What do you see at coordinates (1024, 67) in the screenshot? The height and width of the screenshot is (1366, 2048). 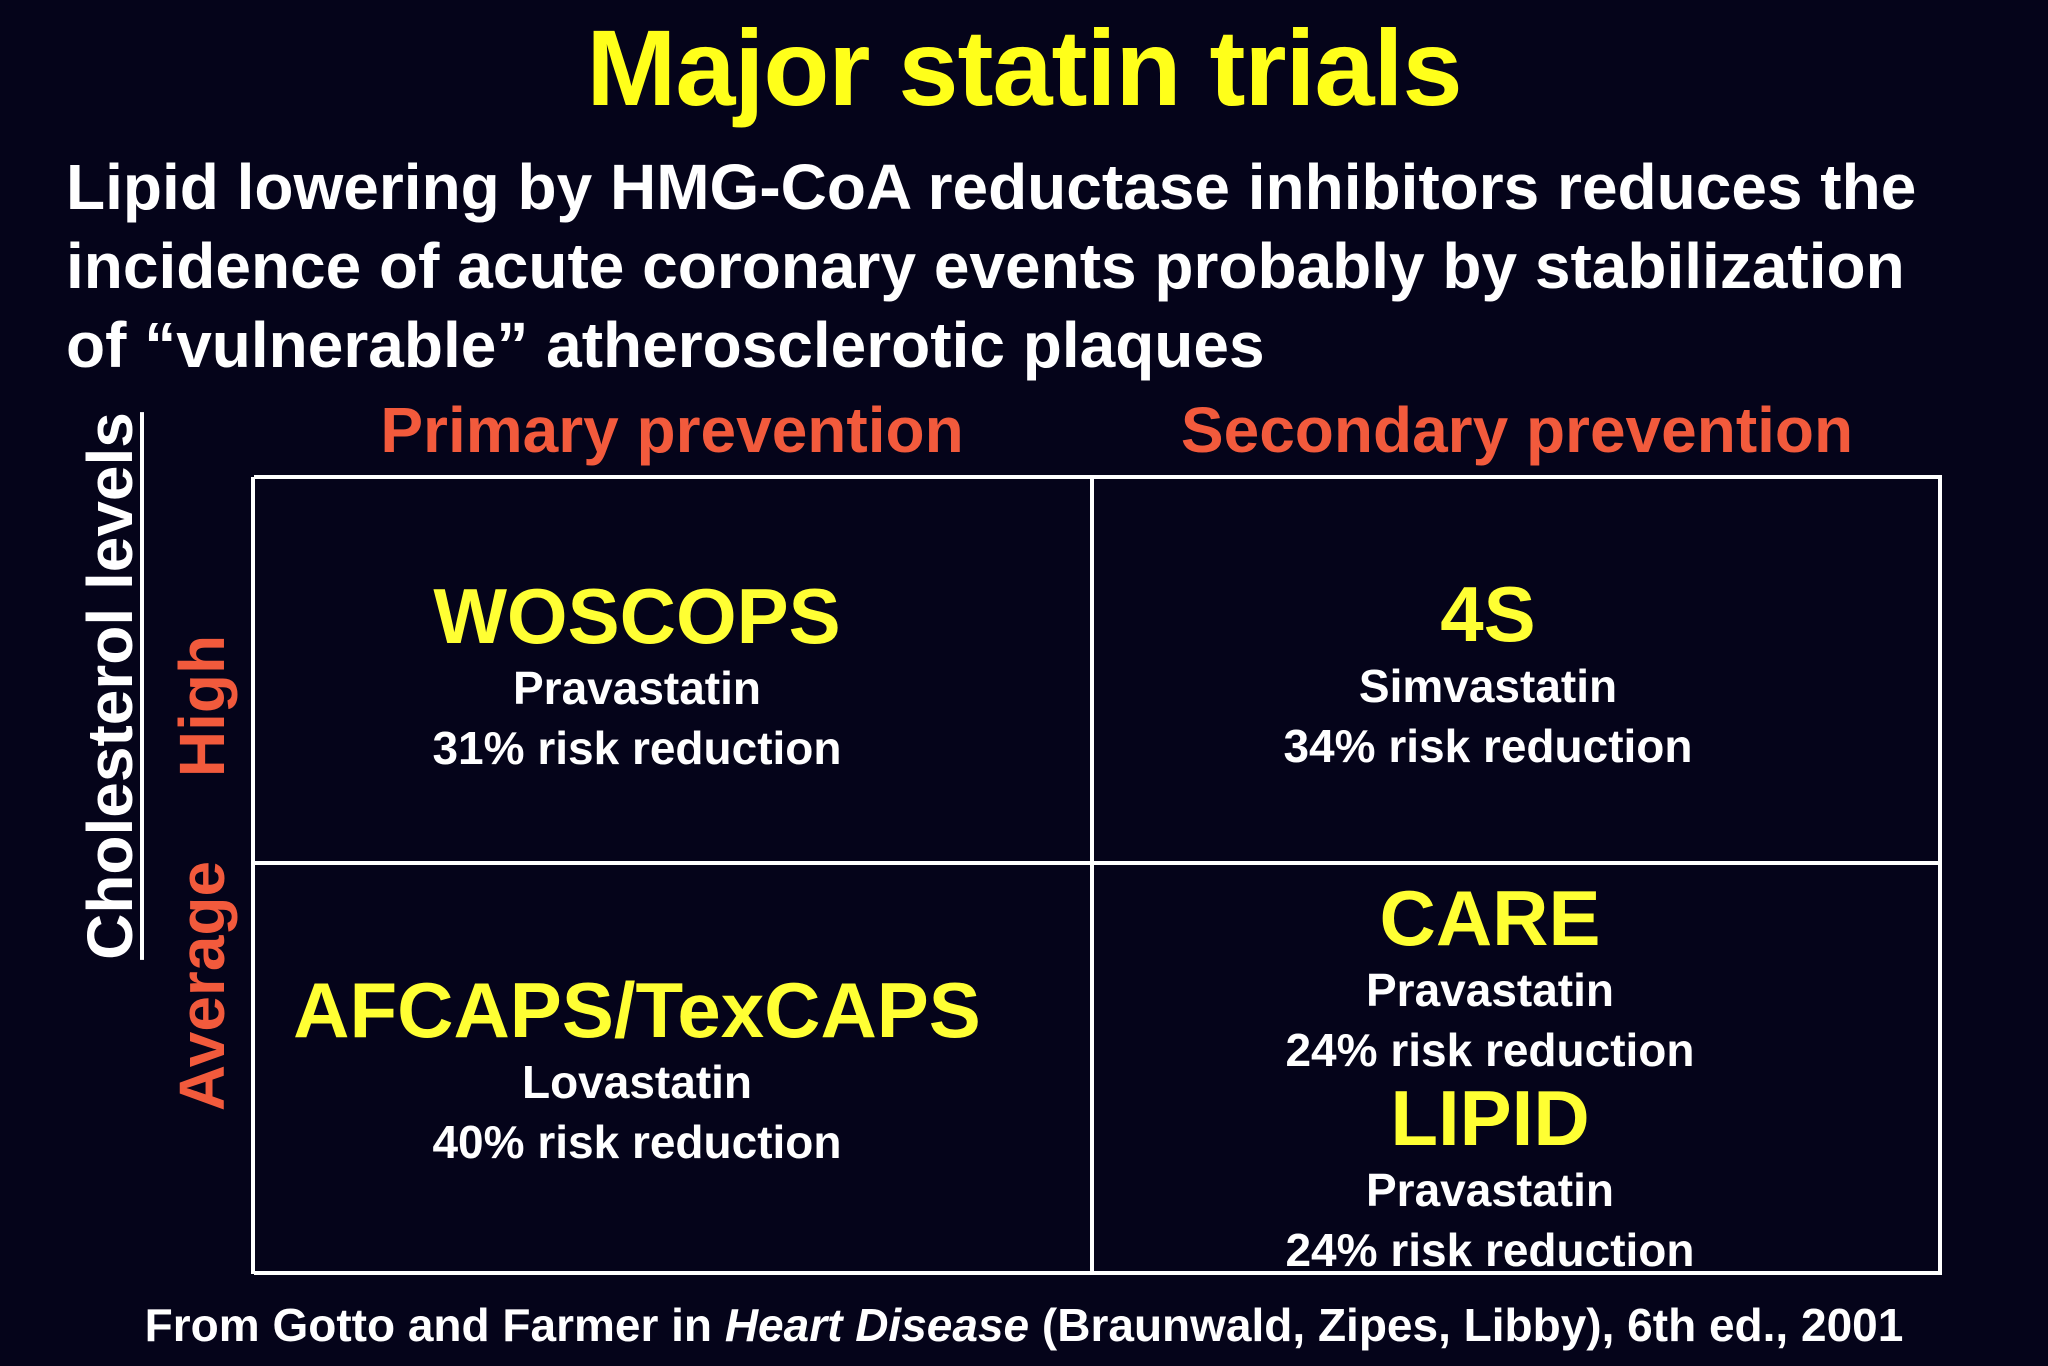 I see `slide-title: Major statin trials` at bounding box center [1024, 67].